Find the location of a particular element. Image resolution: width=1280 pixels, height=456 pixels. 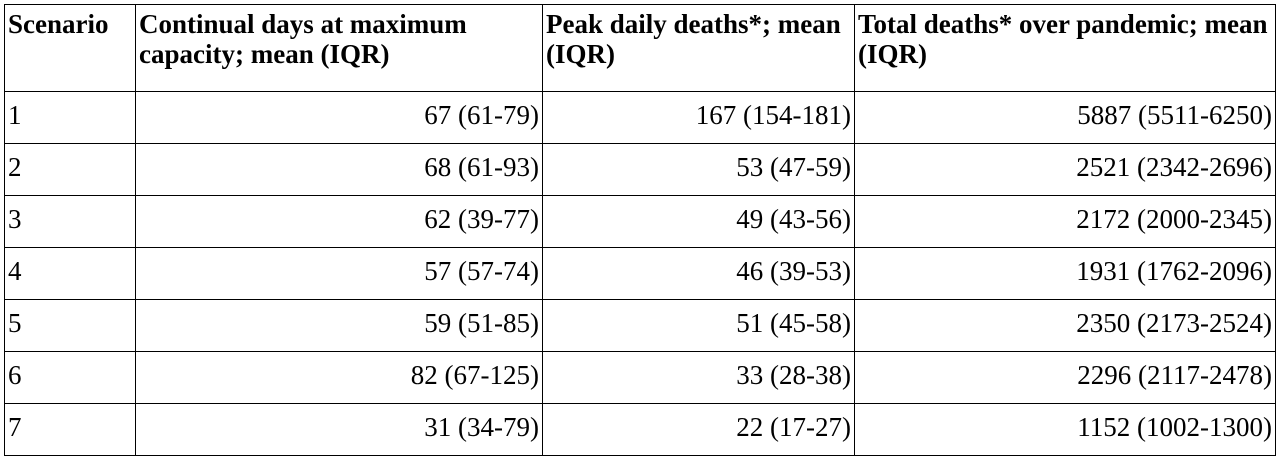

cell-total-deaths: 1152 (1002-1300) is located at coordinates (1065, 429).